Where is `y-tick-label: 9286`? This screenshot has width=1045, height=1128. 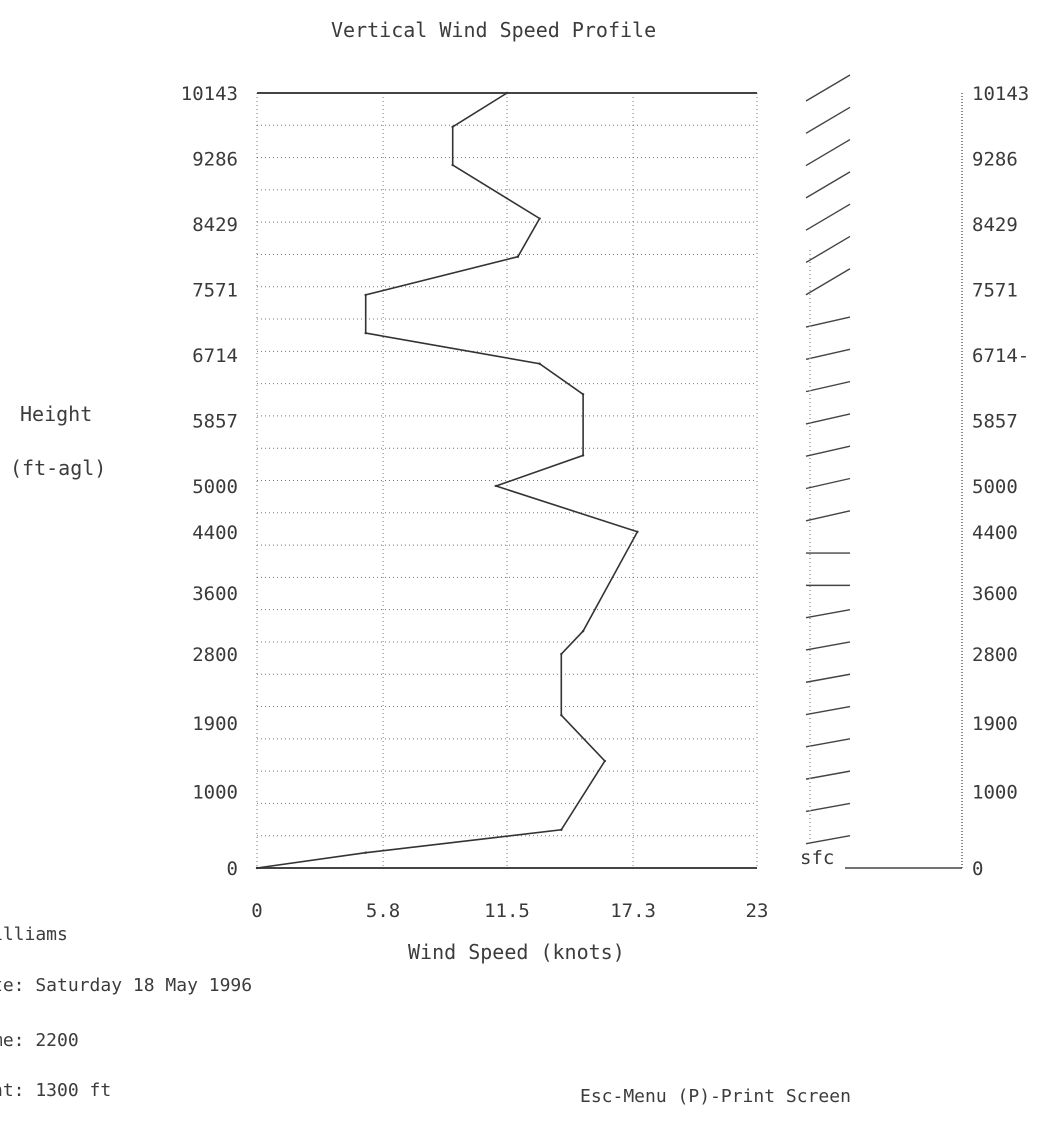 y-tick-label: 9286 is located at coordinates (215, 159).